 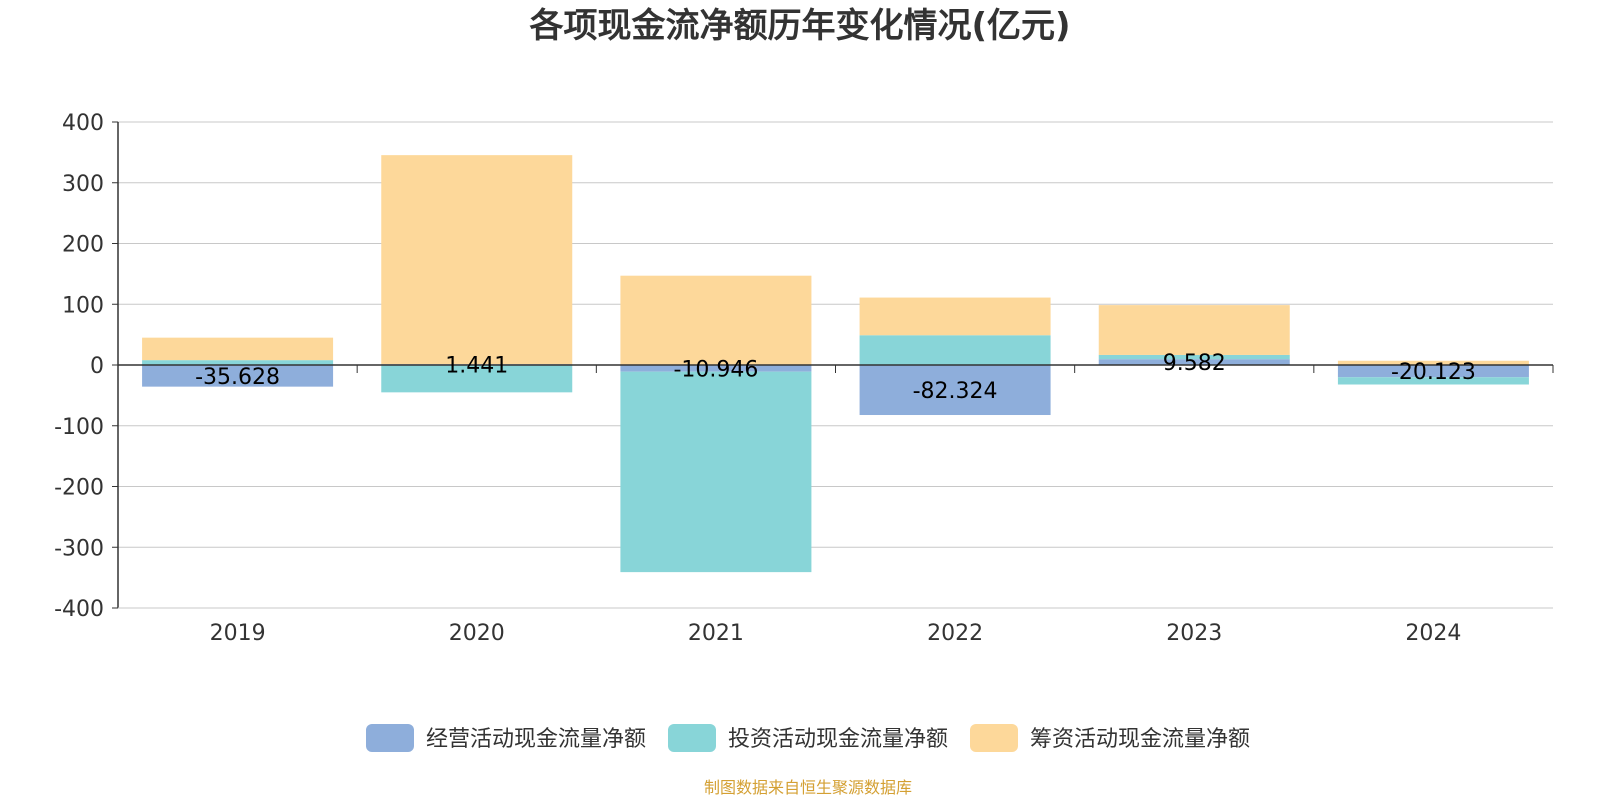 I want to click on legend-item-2: 投资活动现金流量净额, so click(x=807, y=738).